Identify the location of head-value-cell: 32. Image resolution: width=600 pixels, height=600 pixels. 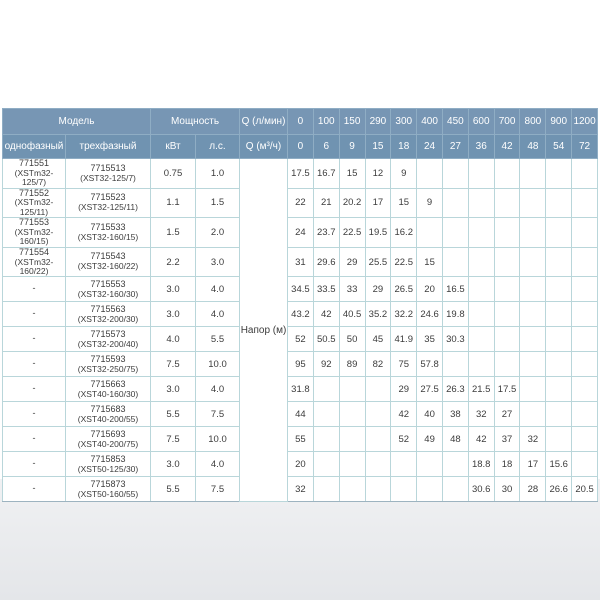
(481, 414).